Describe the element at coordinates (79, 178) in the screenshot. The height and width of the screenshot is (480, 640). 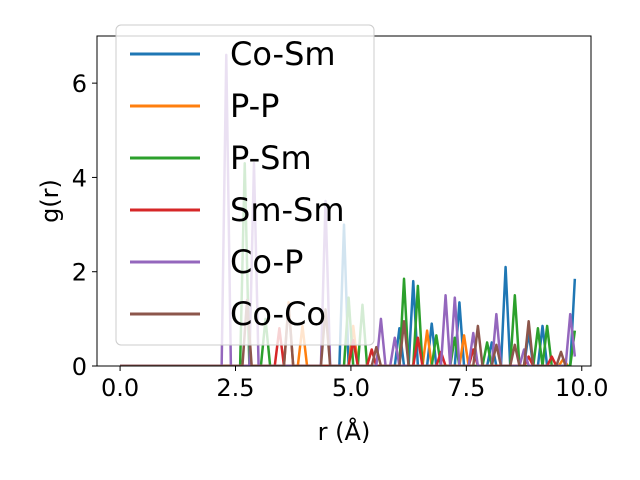
I see `y-tick-label-2: 4` at that location.